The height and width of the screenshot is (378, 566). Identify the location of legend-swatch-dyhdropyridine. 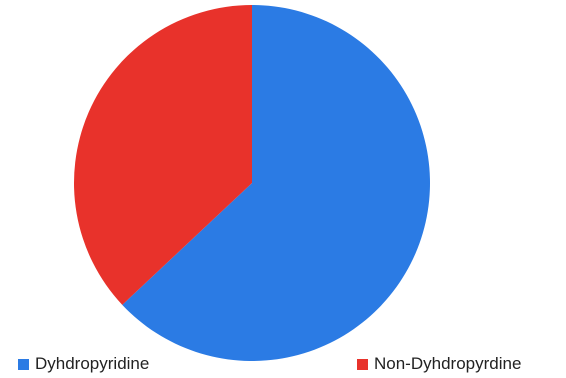
(23, 364).